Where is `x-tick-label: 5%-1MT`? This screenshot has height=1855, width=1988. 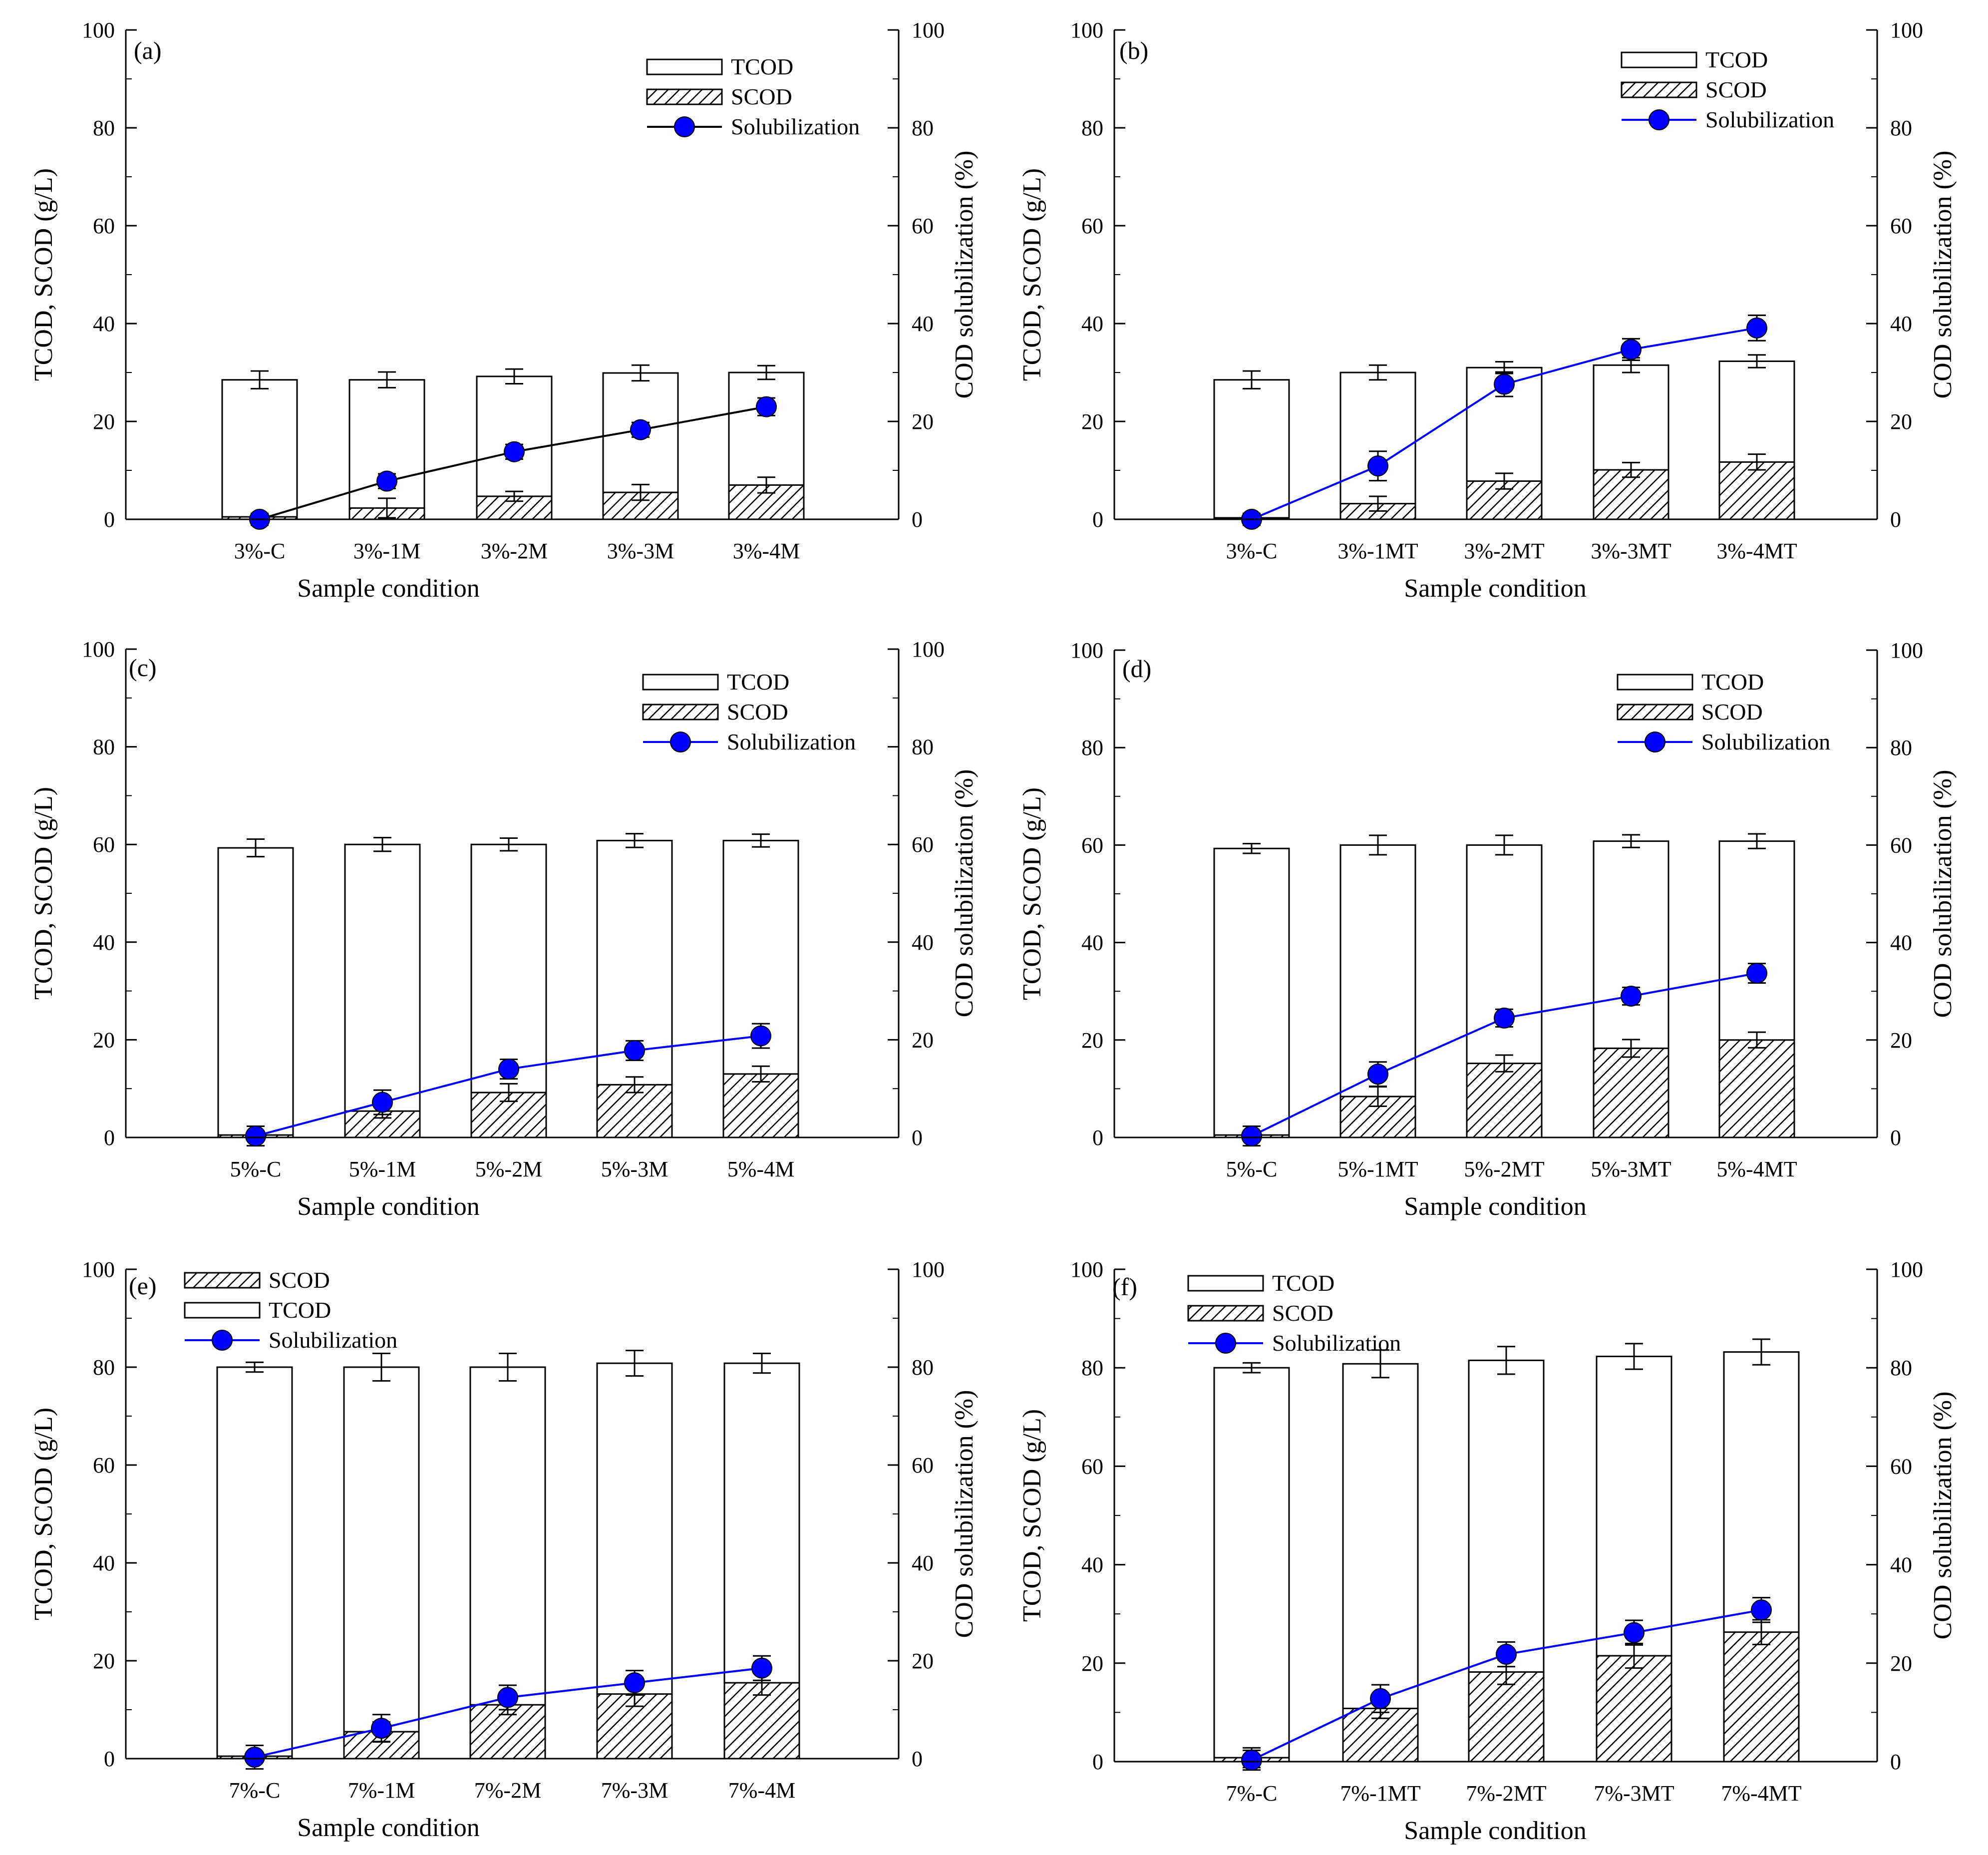
x-tick-label: 5%-1MT is located at coordinates (1377, 1169).